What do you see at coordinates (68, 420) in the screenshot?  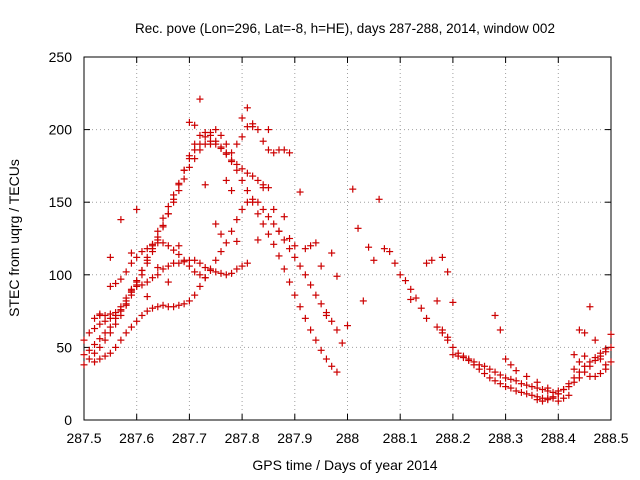 I see `y-tick-label: 0` at bounding box center [68, 420].